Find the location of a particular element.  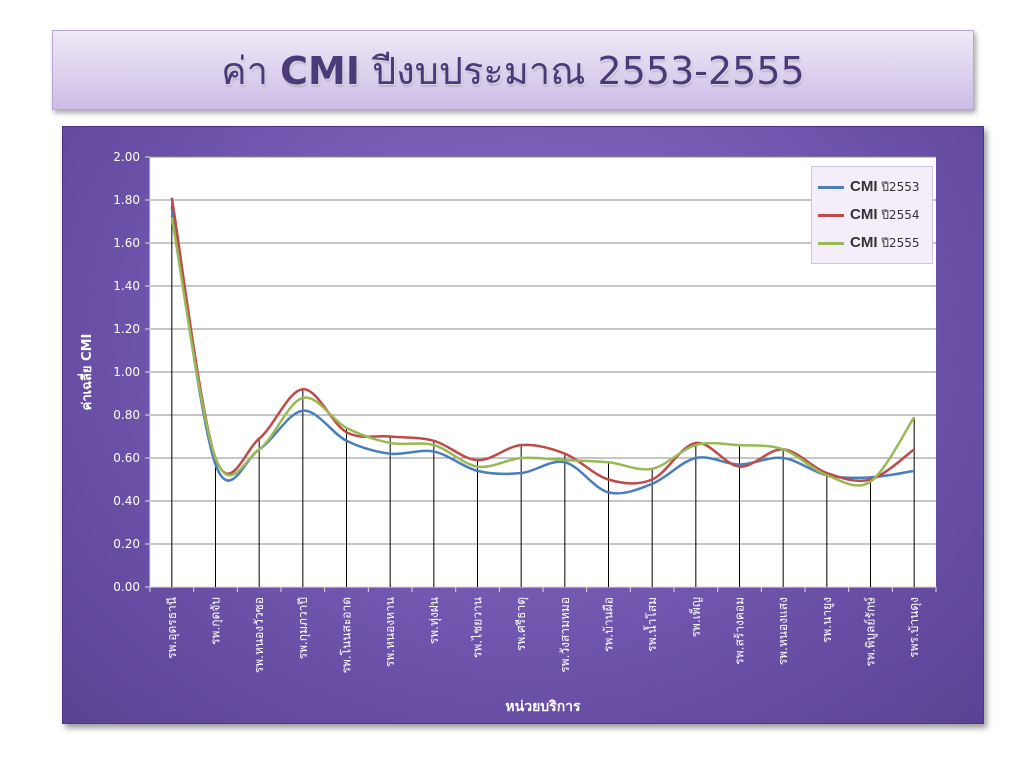

y-tick-label: 1.60 is located at coordinates (126, 243).